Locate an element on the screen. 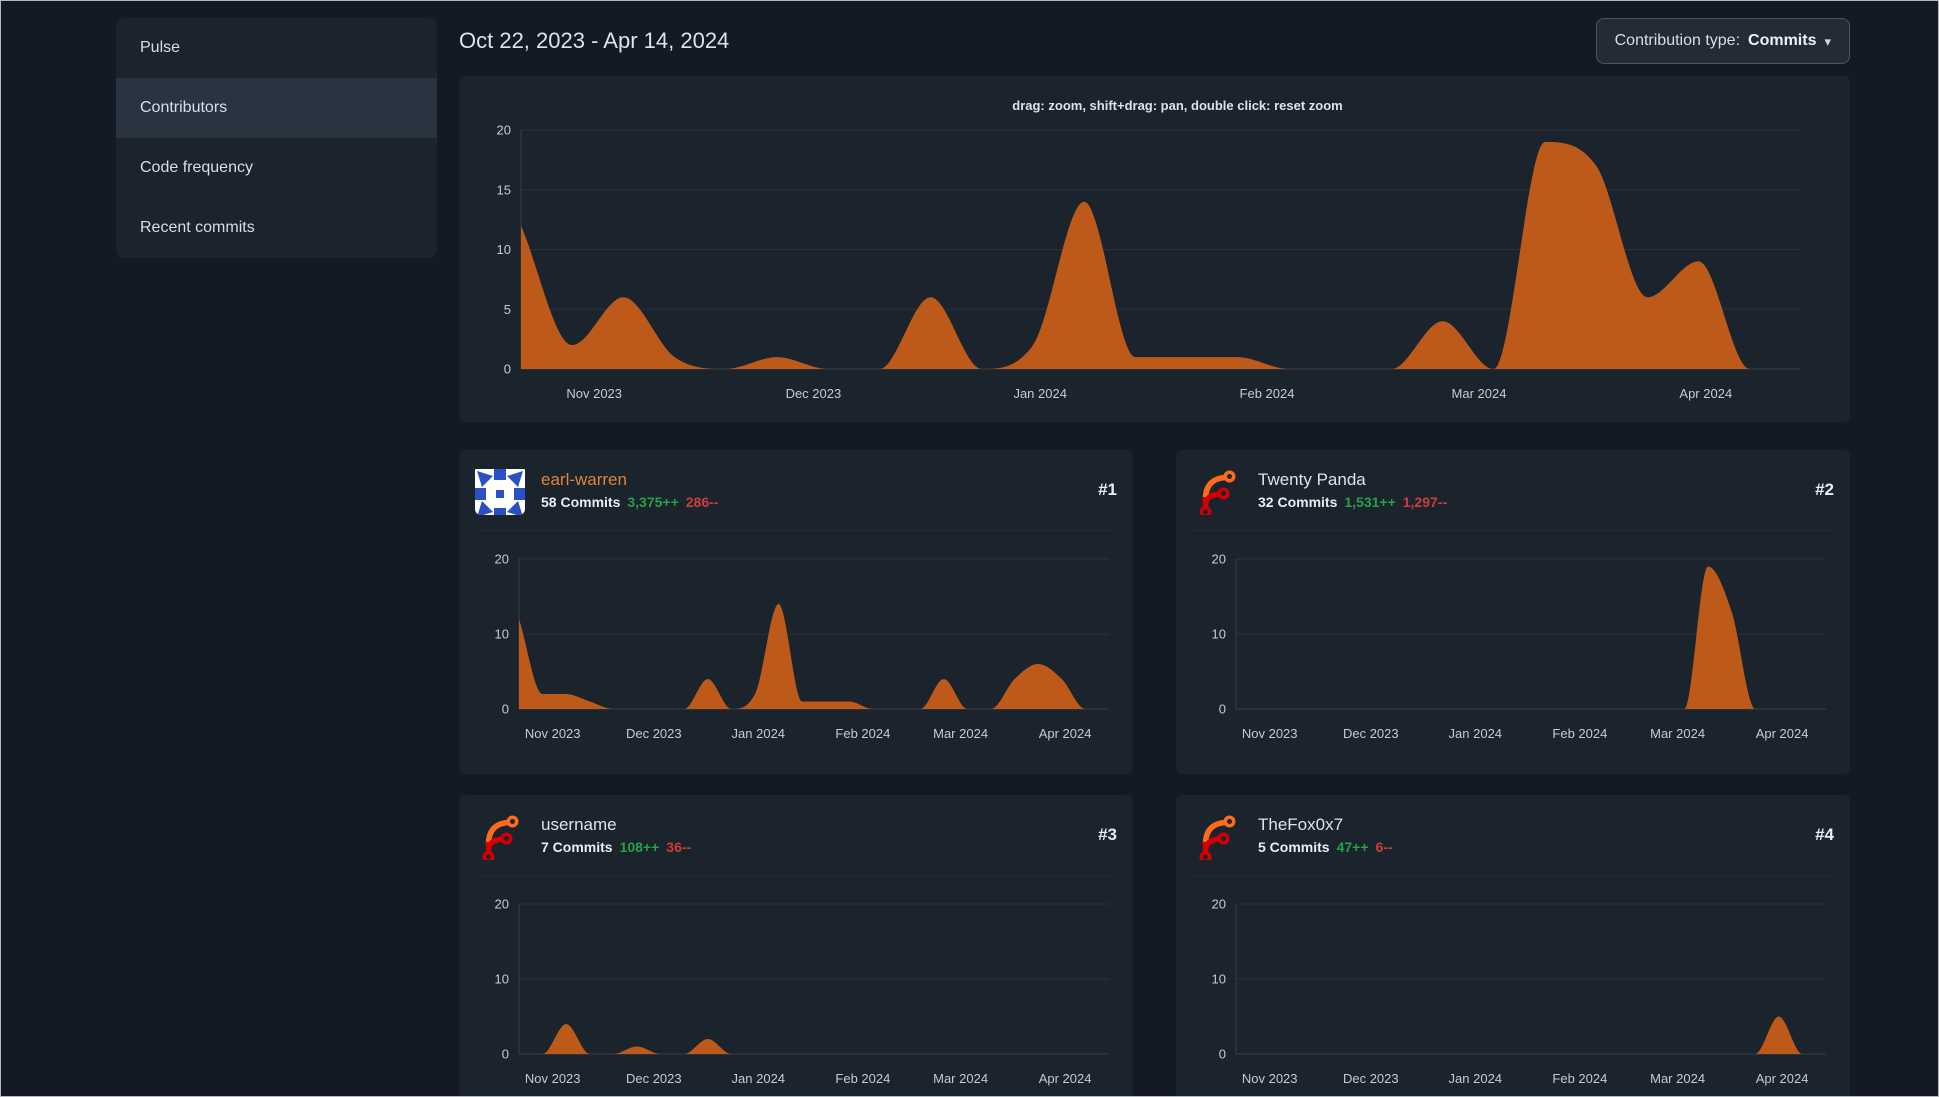  contributor-card-header: TheFox0x7 5 Commits 47++ 6-- #4 is located at coordinates (1513, 835).